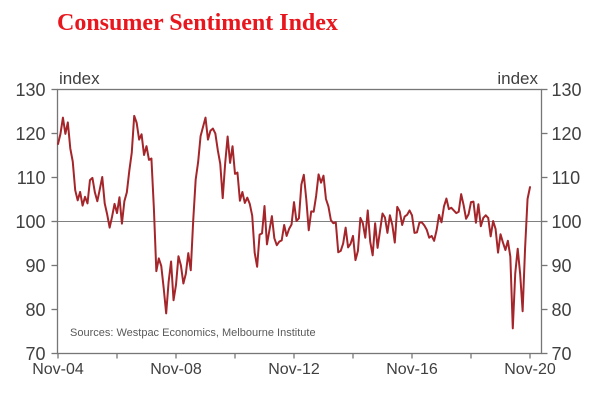  Describe the element at coordinates (35, 310) in the screenshot. I see `y-axis-label-left: 80` at that location.